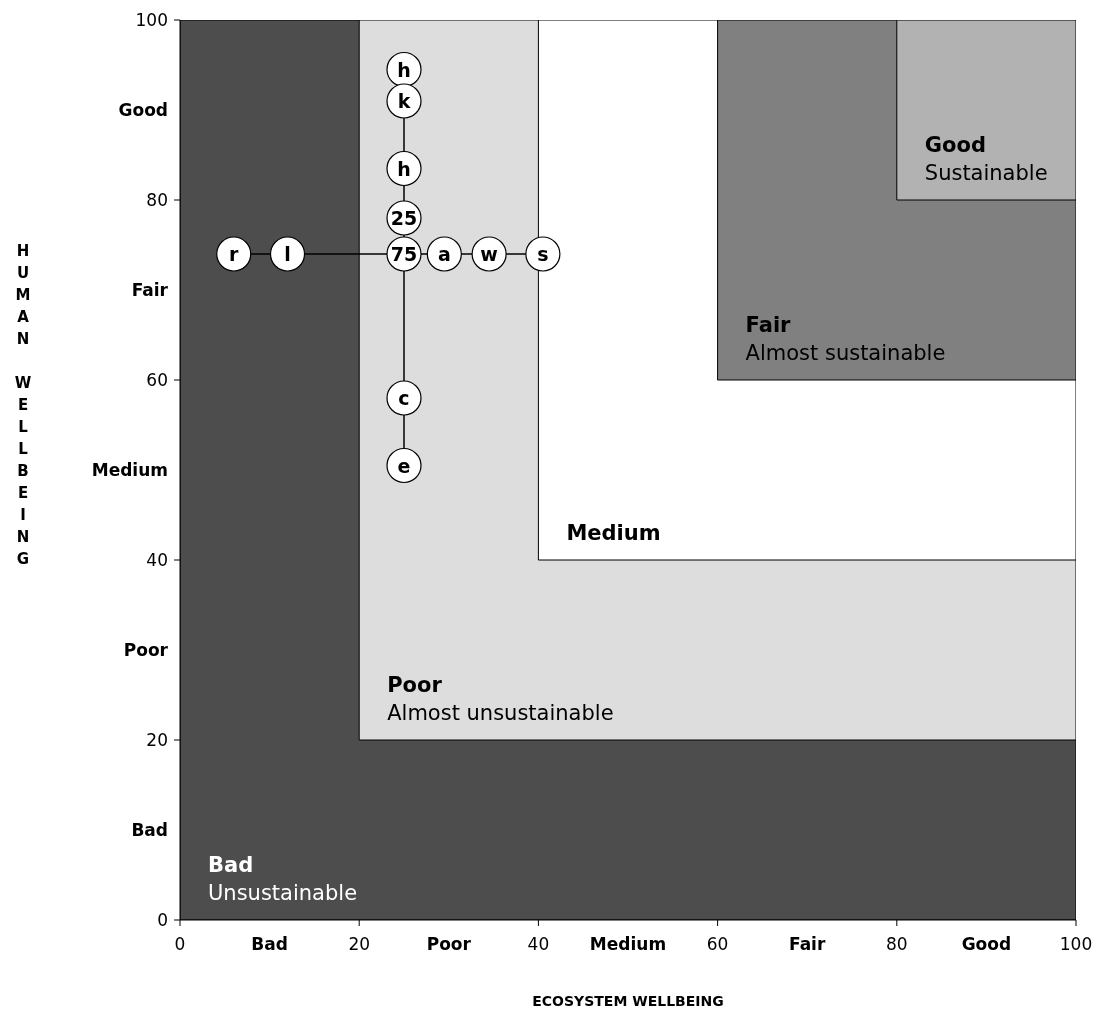 Image resolution: width=1097 pixels, height=1025 pixels. I want to click on x-tick-label: 100, so click(1076, 944).